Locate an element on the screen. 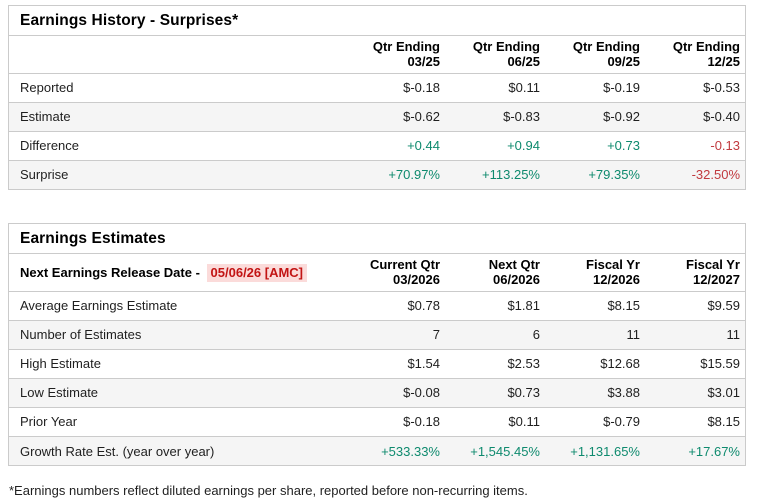 This screenshot has width=760, height=498. value-cell: +79.35% is located at coordinates (614, 175).